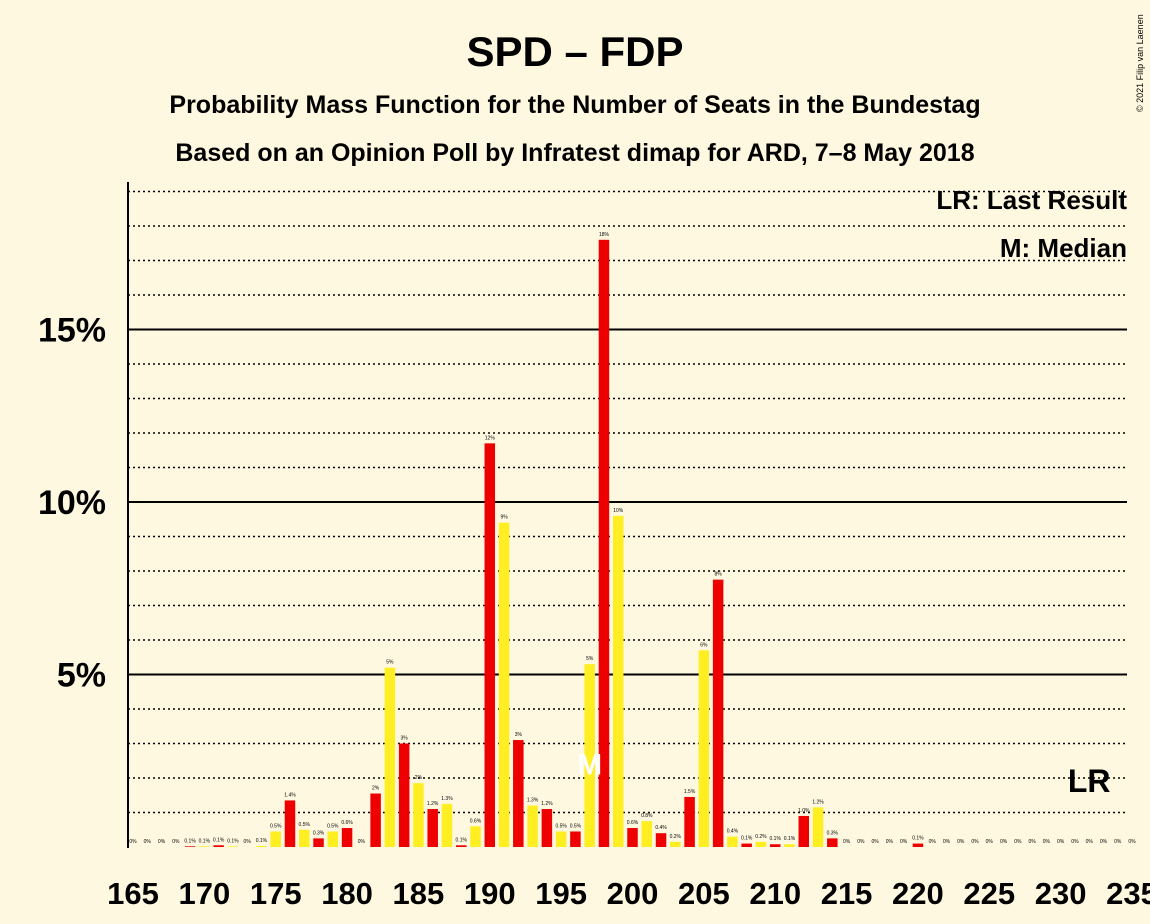 Image resolution: width=1150 pixels, height=924 pixels. What do you see at coordinates (504, 518) in the screenshot?
I see `data-label-191: 9%` at bounding box center [504, 518].